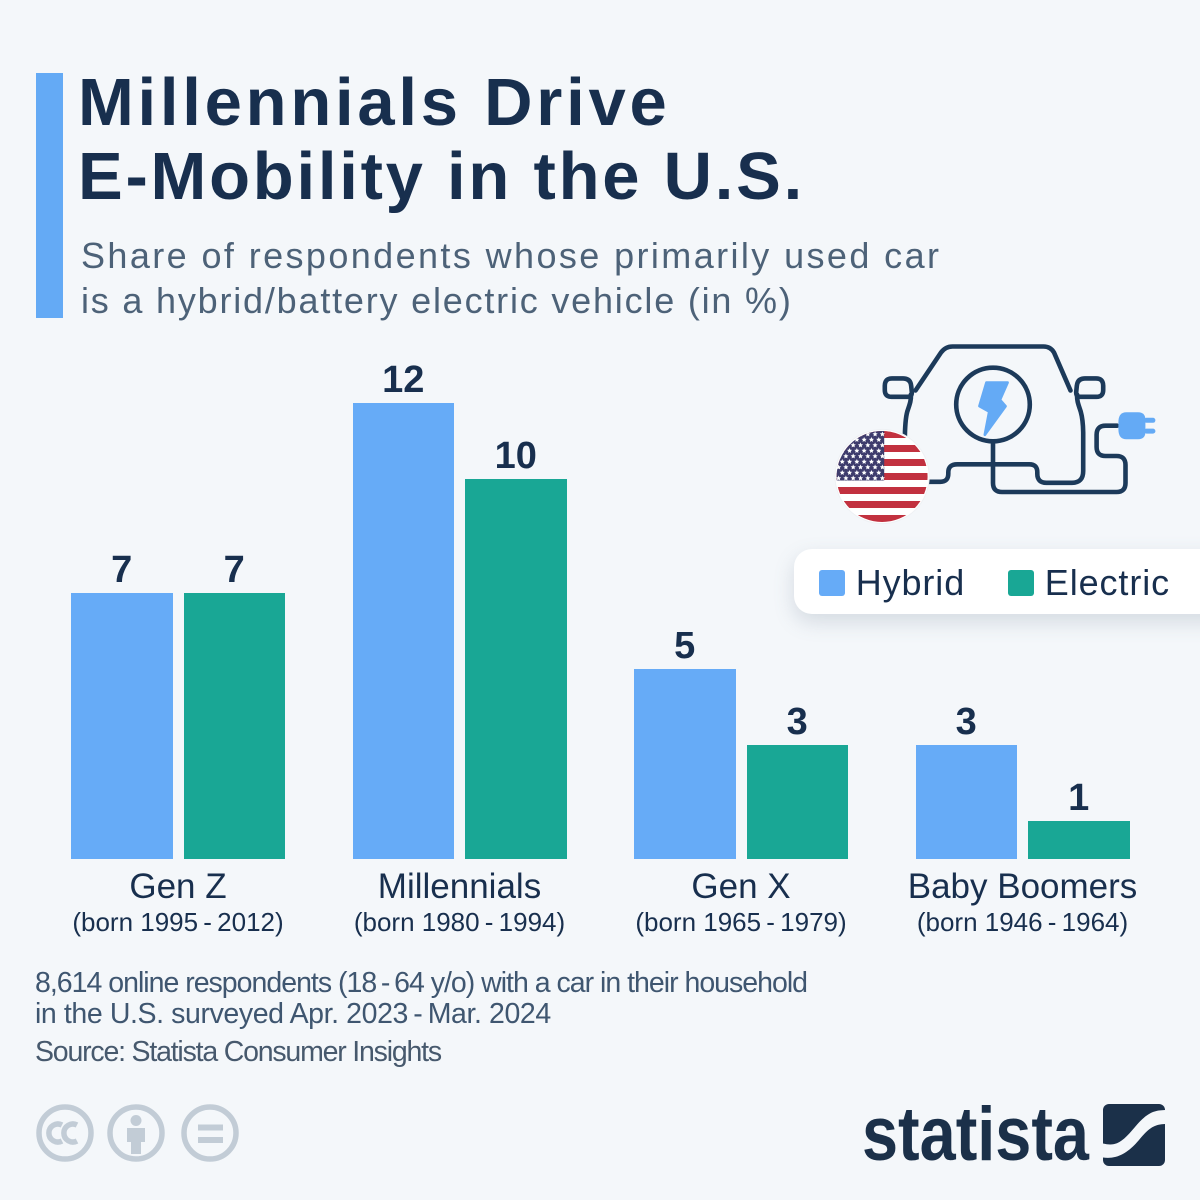  What do you see at coordinates (976, 1136) in the screenshot?
I see `svg-text: statista` at bounding box center [976, 1136].